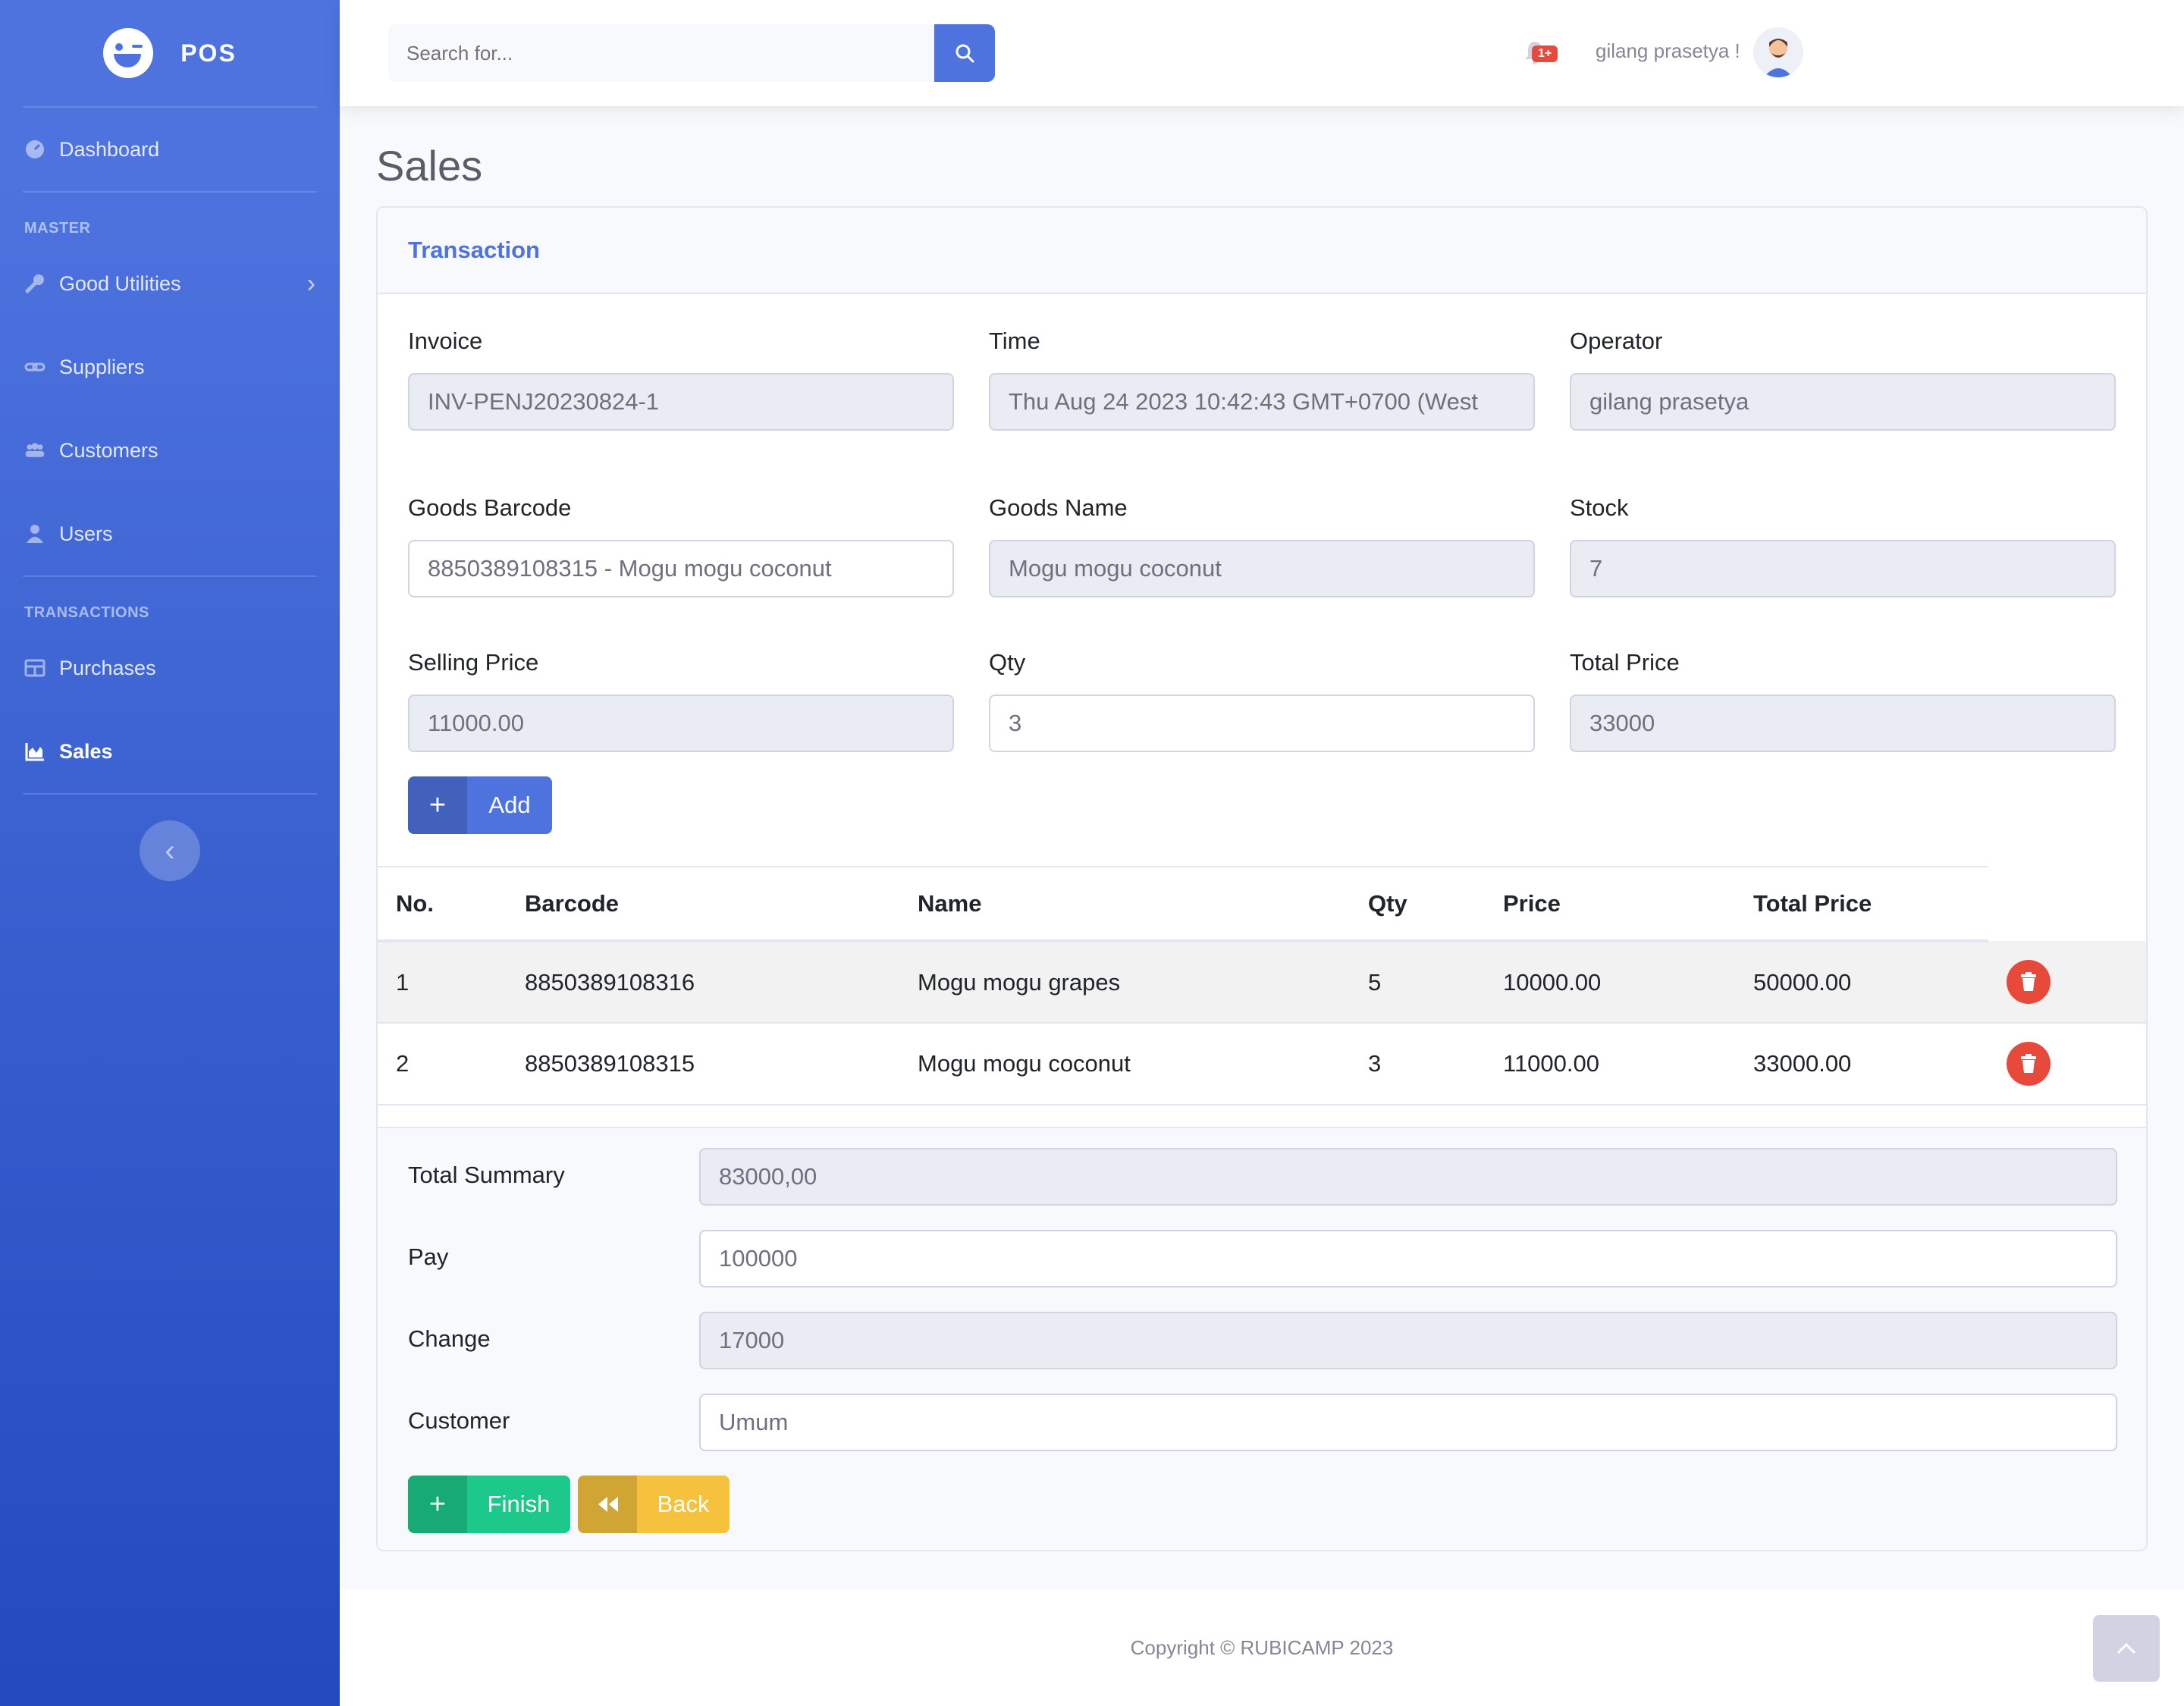  Describe the element at coordinates (1610, 904) in the screenshot. I see `column-header: Price` at that location.